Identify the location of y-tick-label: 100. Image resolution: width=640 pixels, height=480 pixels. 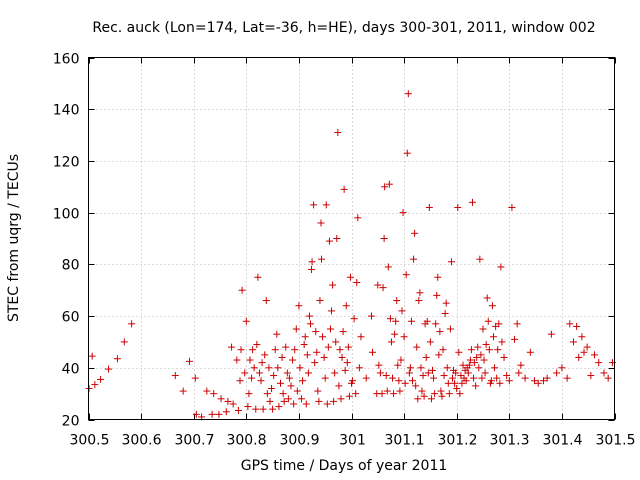
(66, 215).